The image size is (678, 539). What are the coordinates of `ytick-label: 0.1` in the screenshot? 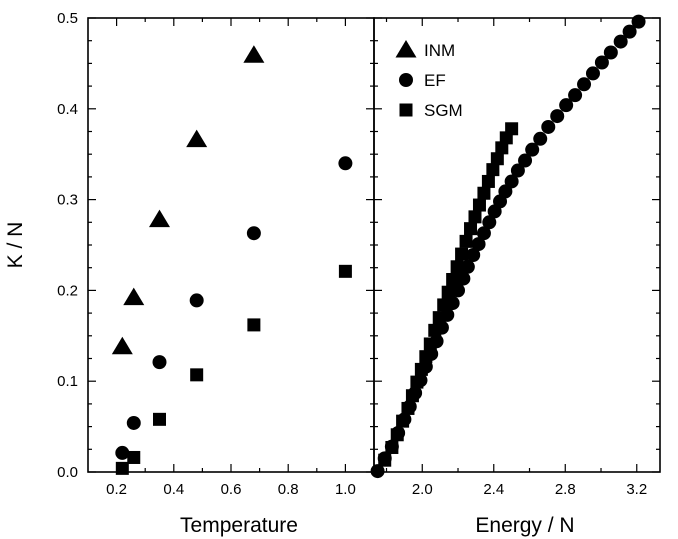 It's located at (67, 381).